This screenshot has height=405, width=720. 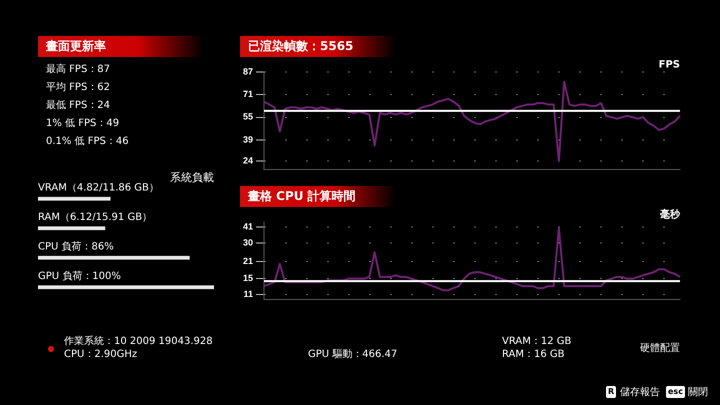 What do you see at coordinates (698, 392) in the screenshot?
I see `text: 關閉` at bounding box center [698, 392].